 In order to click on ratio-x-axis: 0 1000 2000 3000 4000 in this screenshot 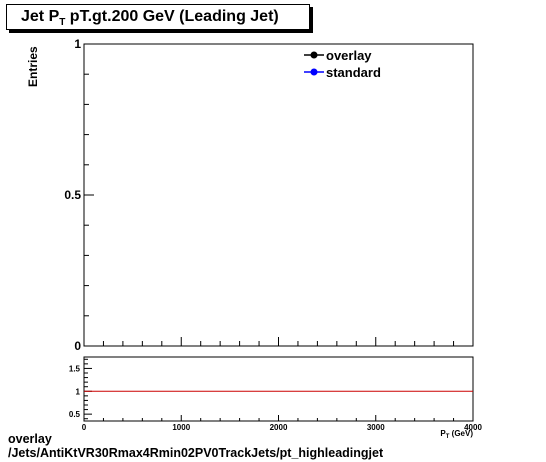, I will do `click(282, 423)`.